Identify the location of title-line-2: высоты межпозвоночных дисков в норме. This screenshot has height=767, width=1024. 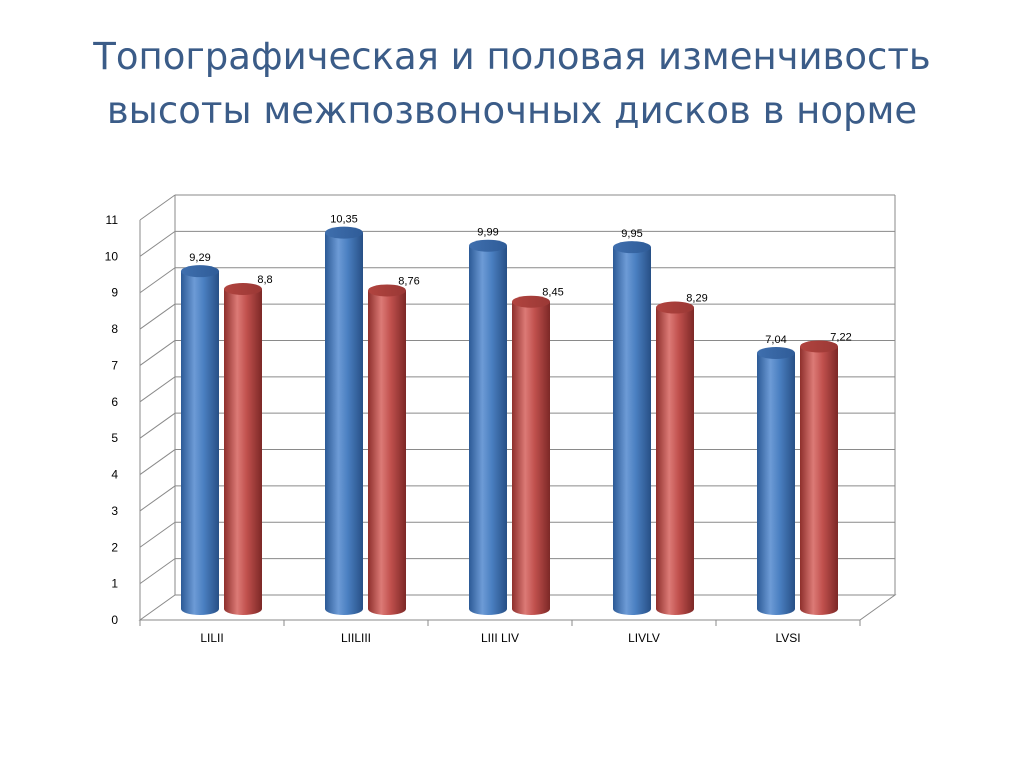
(512, 110).